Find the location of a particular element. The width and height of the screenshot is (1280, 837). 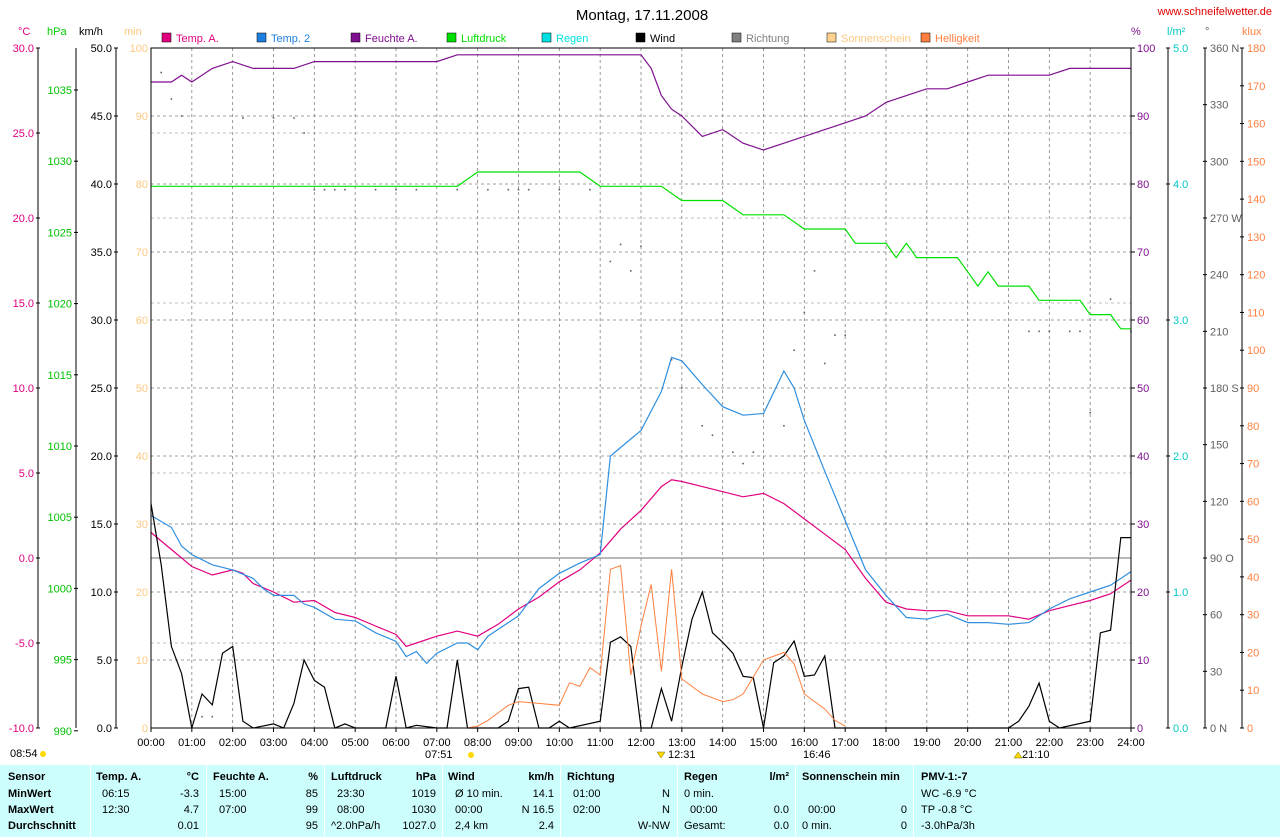

rain-min-time: 0 min. is located at coordinates (699, 794).